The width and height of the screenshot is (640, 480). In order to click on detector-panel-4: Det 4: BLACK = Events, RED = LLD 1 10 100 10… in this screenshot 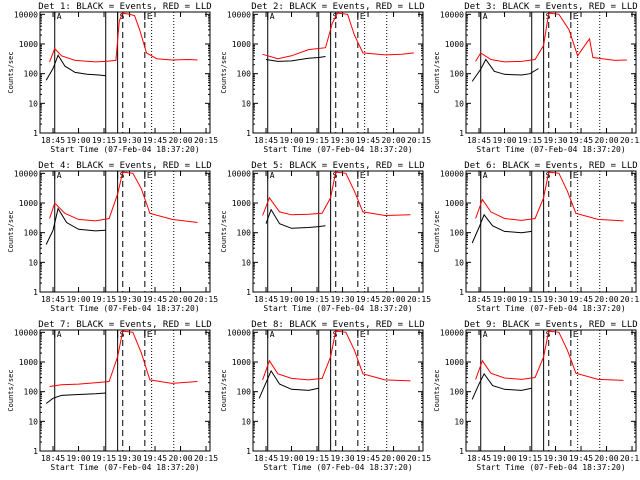, I will do `click(112, 237)`.